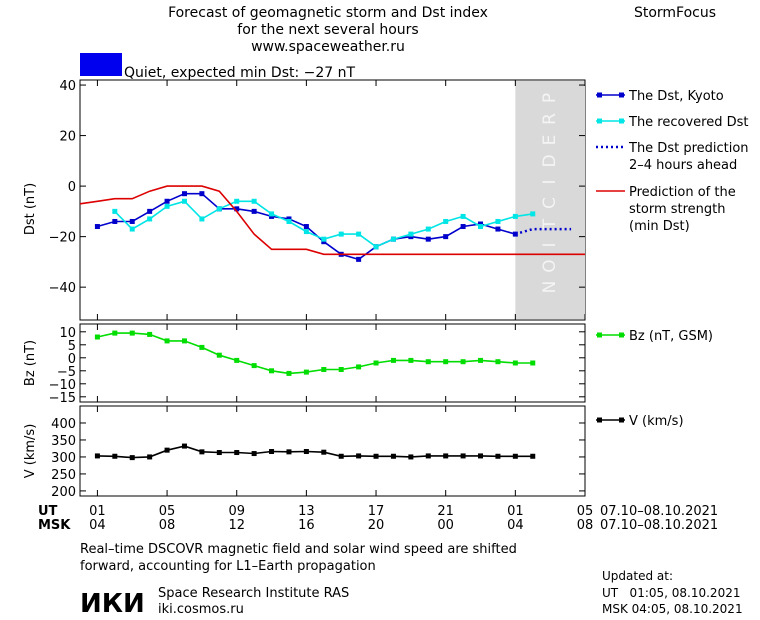 The width and height of the screenshot is (760, 620). Describe the element at coordinates (112, 604) in the screenshot. I see `iki-logo: ИКИ` at that location.